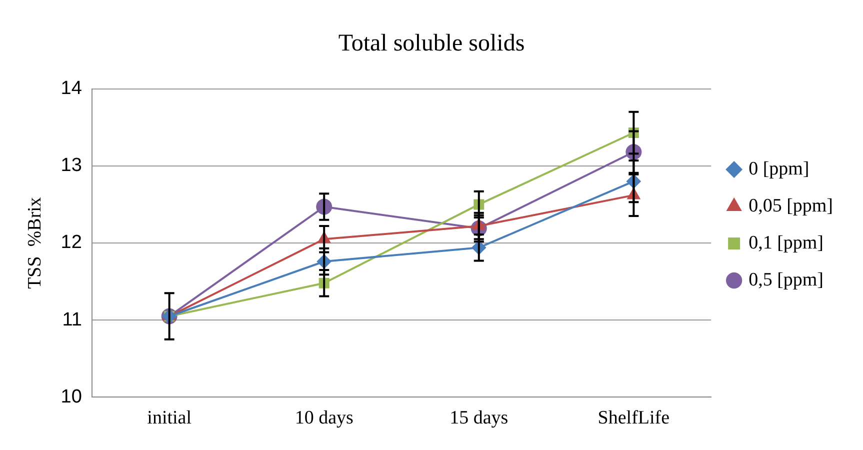 The width and height of the screenshot is (863, 450). Describe the element at coordinates (791, 205) in the screenshot. I see `legend-label: 0,05 [ppm]` at that location.